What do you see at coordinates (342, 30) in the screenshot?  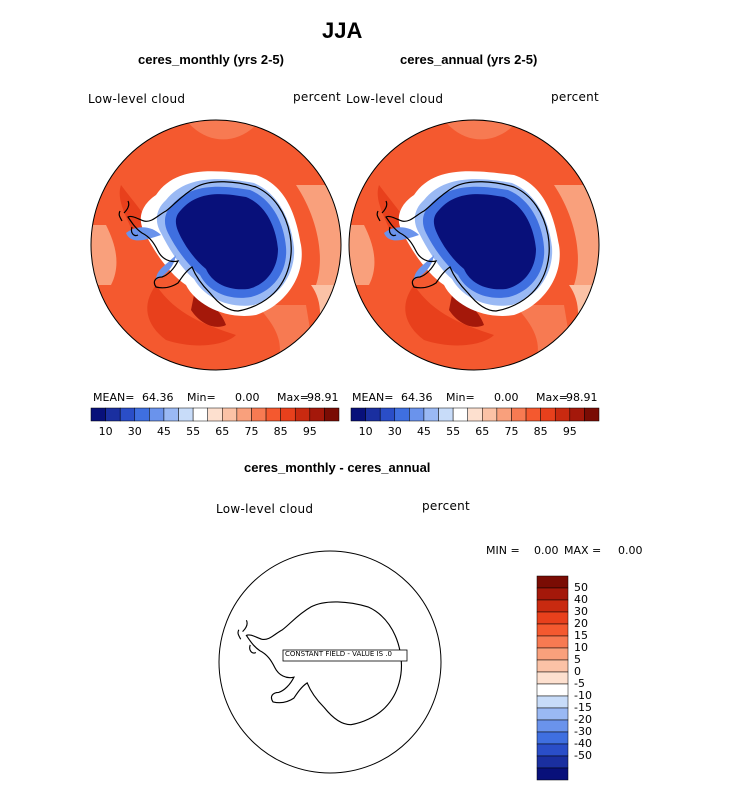 I see `season-title: JJA` at bounding box center [342, 30].